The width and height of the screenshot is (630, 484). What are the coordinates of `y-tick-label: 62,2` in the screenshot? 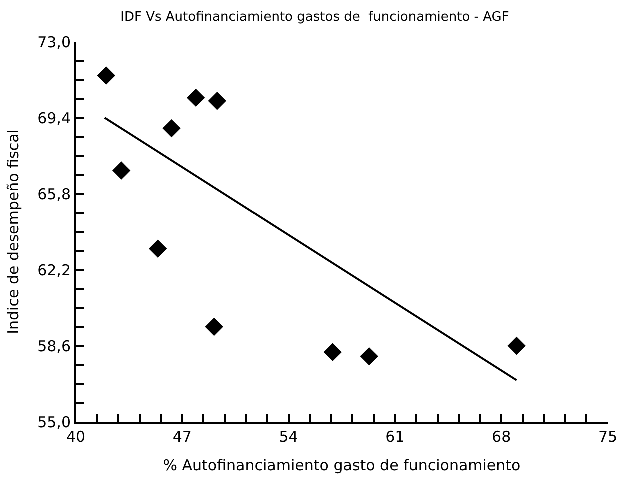 It's located at (54, 270).